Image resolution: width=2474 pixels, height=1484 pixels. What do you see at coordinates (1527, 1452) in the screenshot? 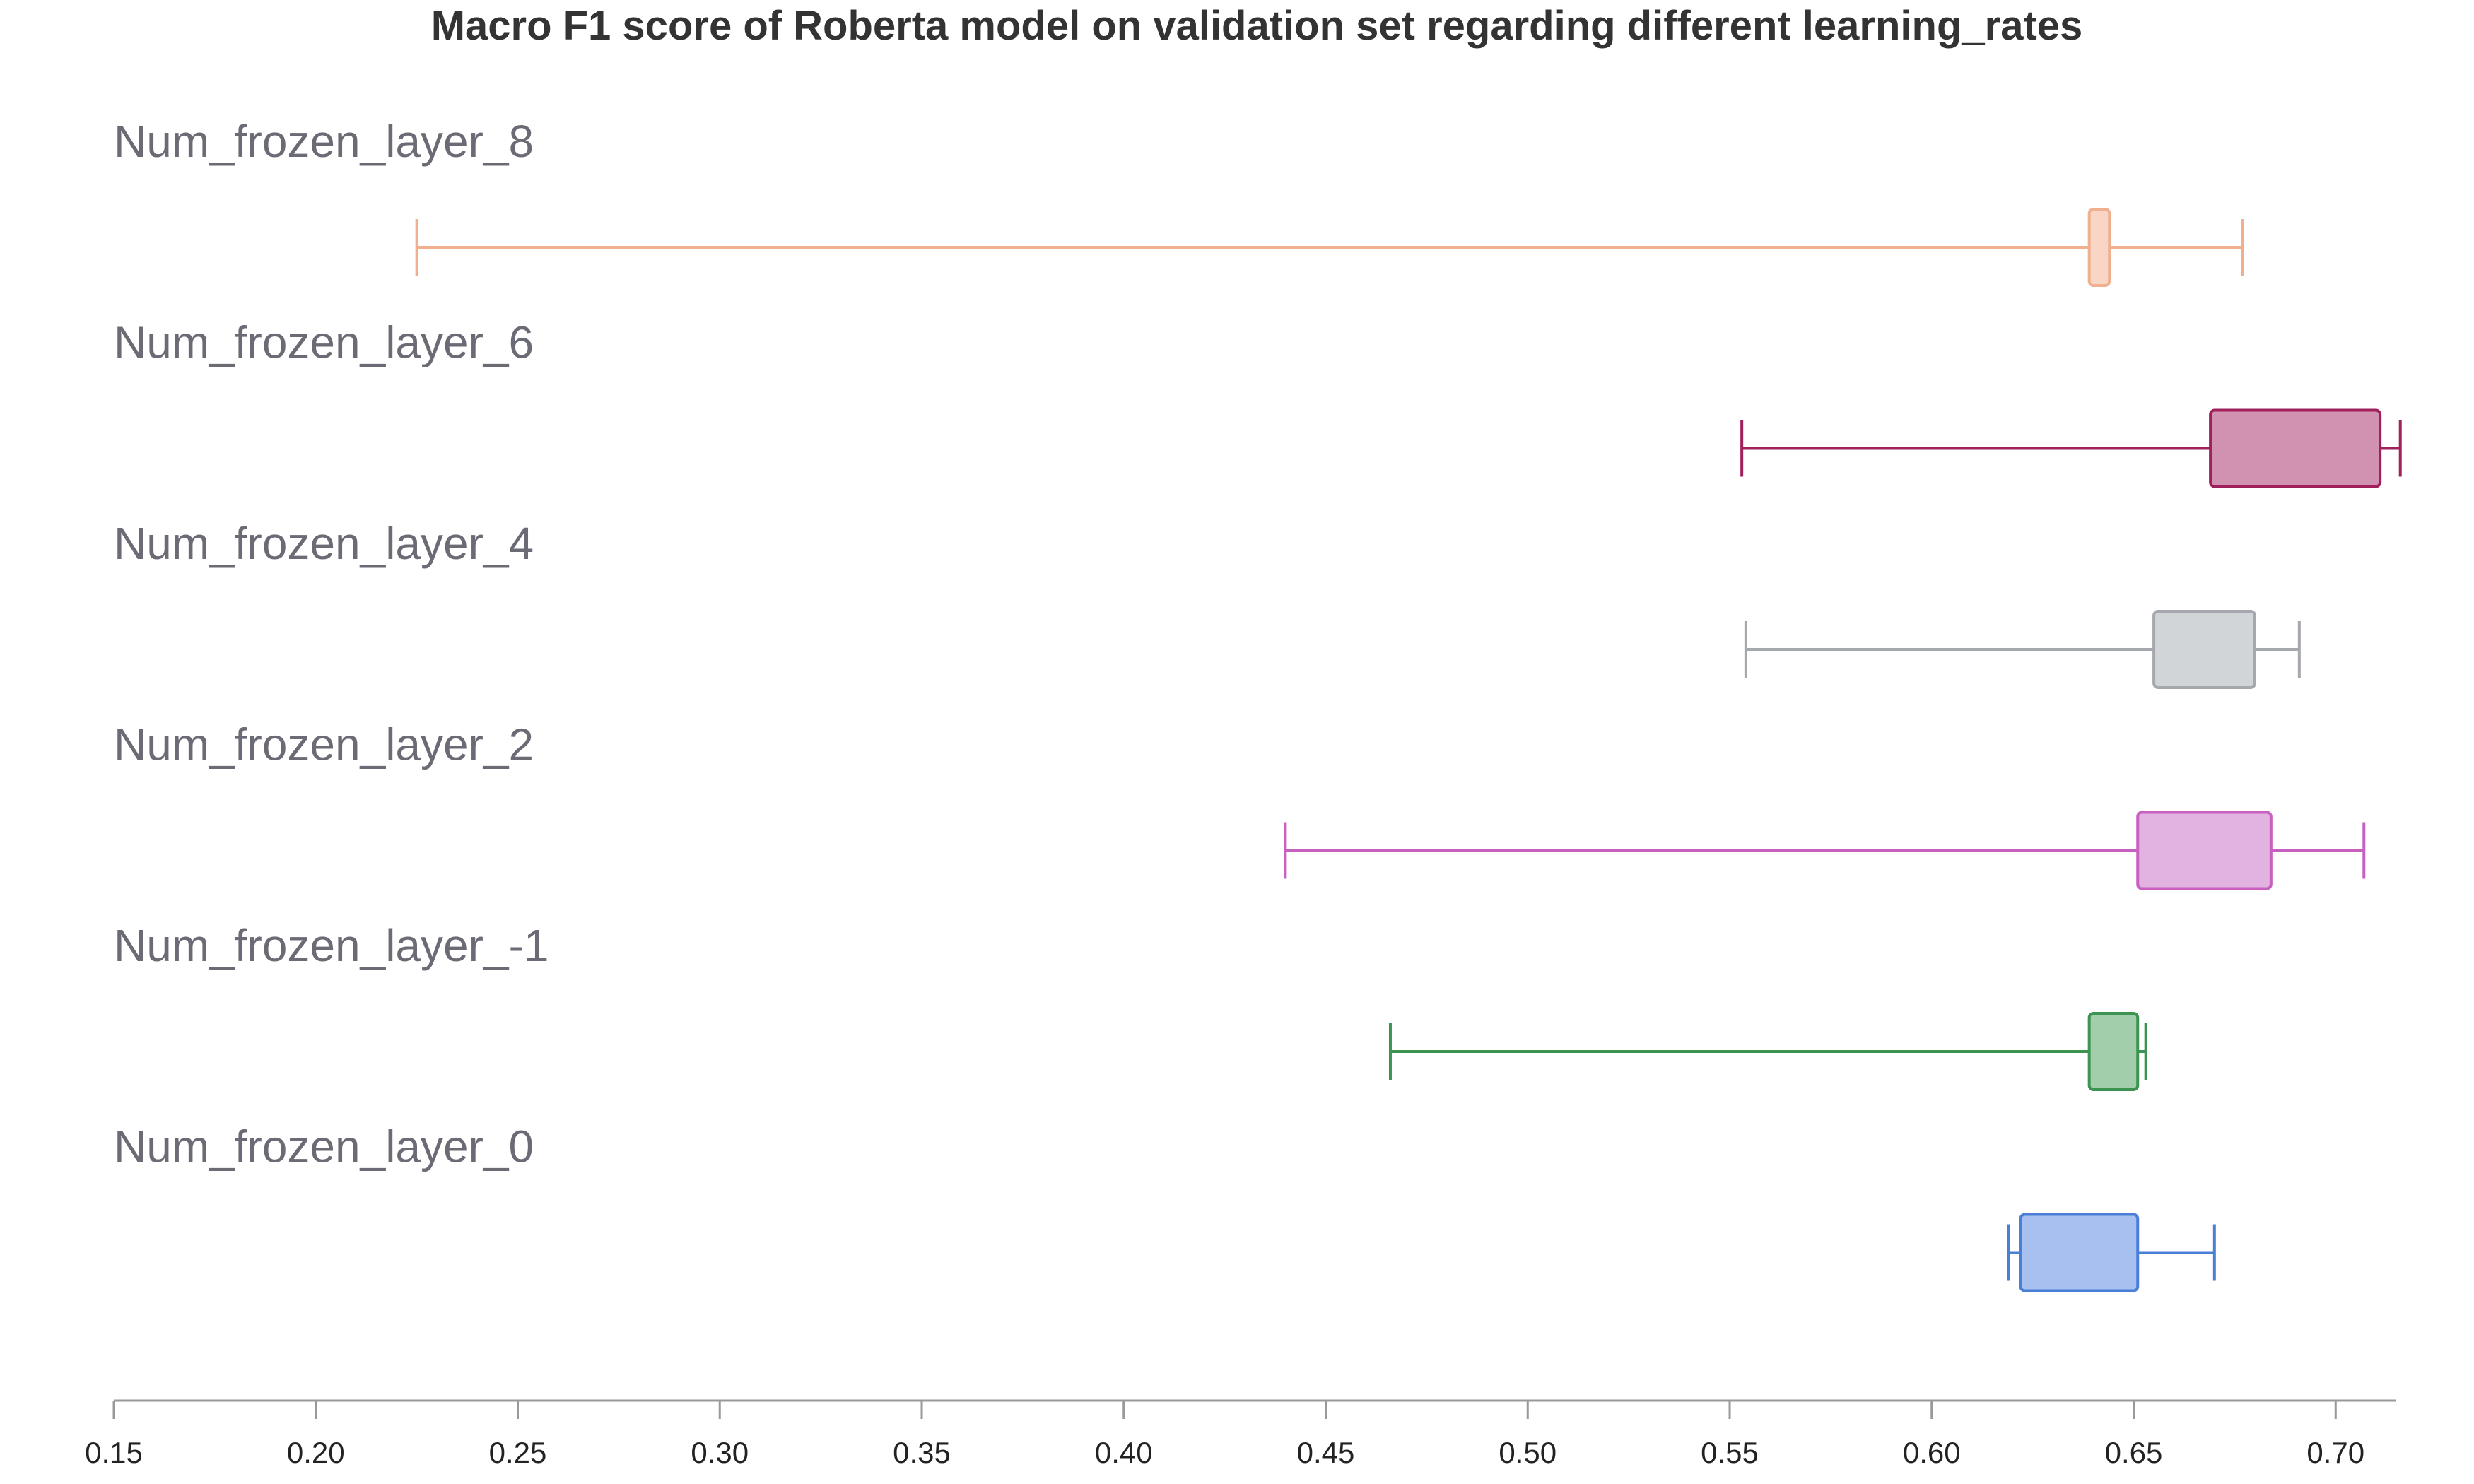
I see `x-tick-label: 0.50` at bounding box center [1527, 1452].